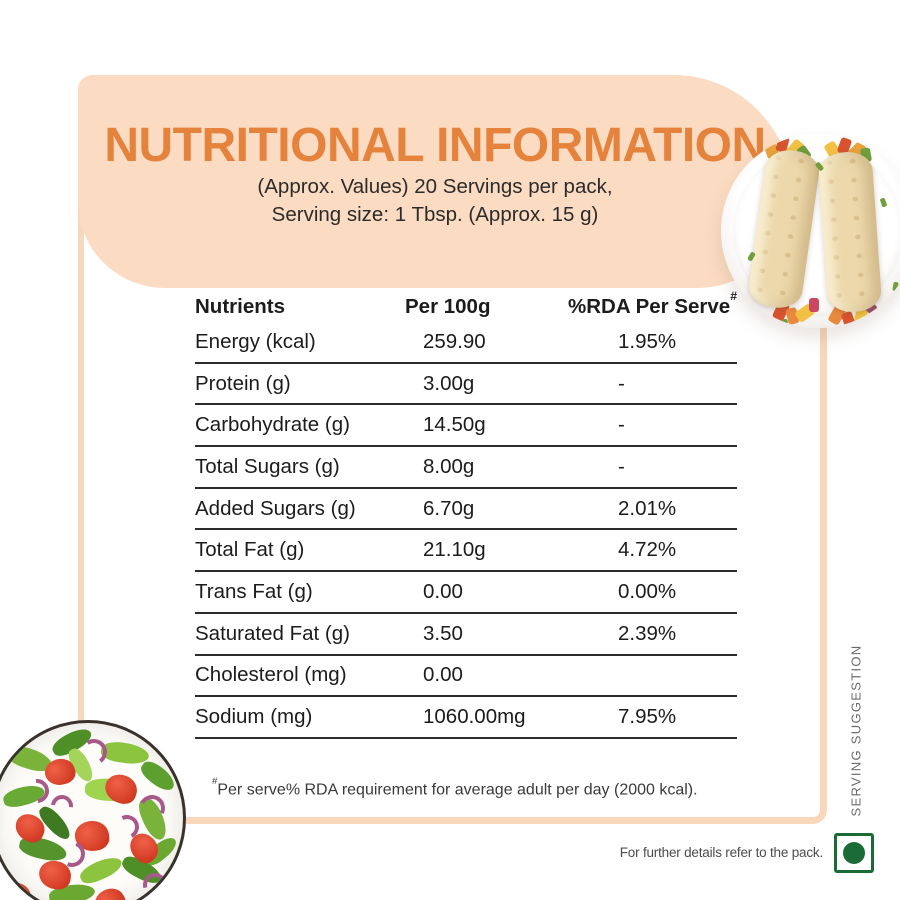 Image resolution: width=900 pixels, height=900 pixels. What do you see at coordinates (215, 781) in the screenshot?
I see `footnote-marker: #` at bounding box center [215, 781].